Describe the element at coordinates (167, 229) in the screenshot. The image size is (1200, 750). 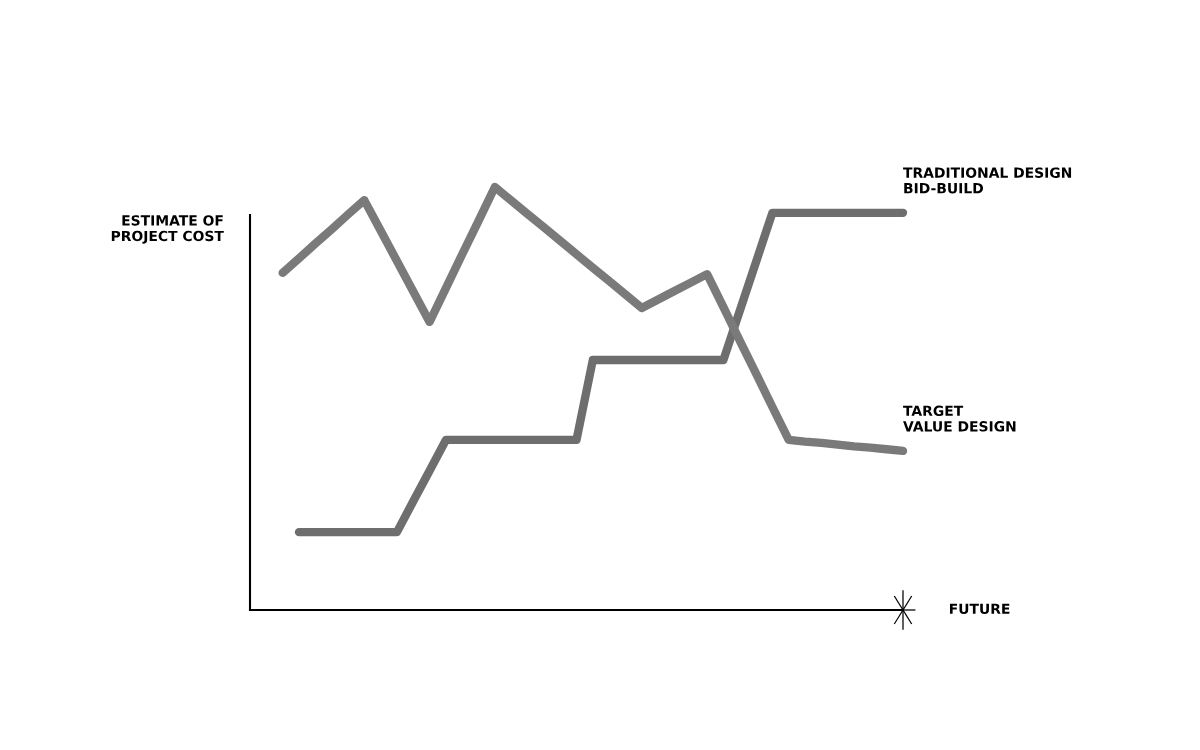
I see `y-axis-title: ESTIMATE OF PROJECT COST` at that location.